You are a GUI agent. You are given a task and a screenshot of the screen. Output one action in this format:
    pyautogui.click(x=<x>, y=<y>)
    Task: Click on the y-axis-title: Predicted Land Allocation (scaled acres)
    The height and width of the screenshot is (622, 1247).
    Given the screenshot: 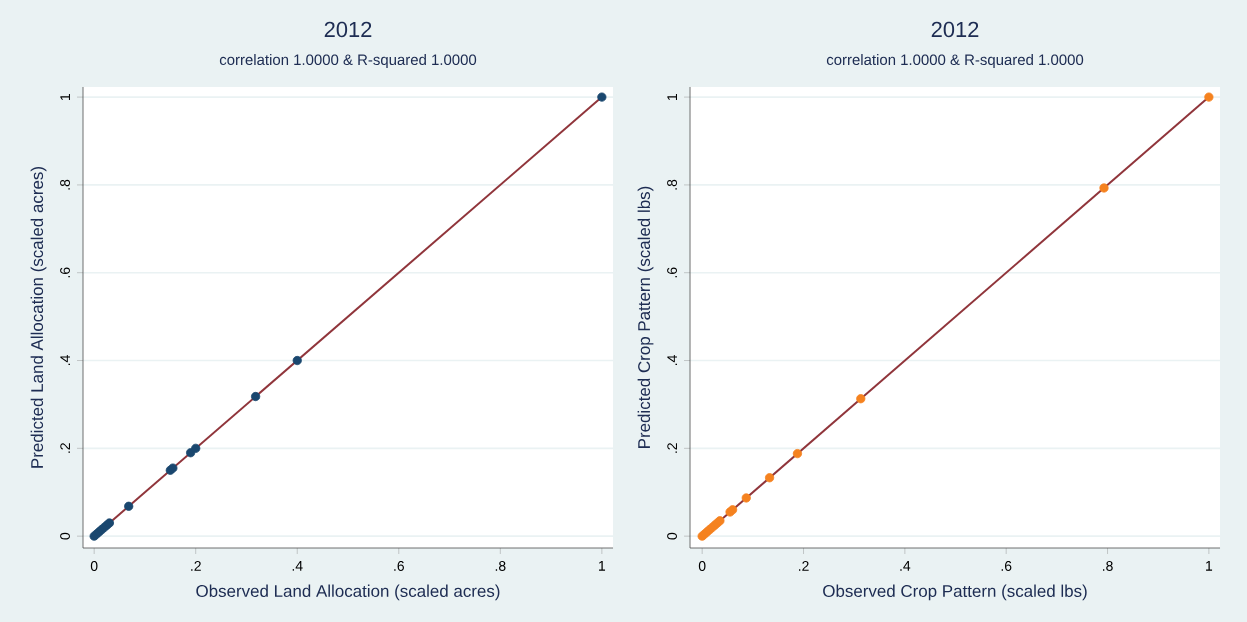 What is the action you would take?
    pyautogui.click(x=38, y=317)
    